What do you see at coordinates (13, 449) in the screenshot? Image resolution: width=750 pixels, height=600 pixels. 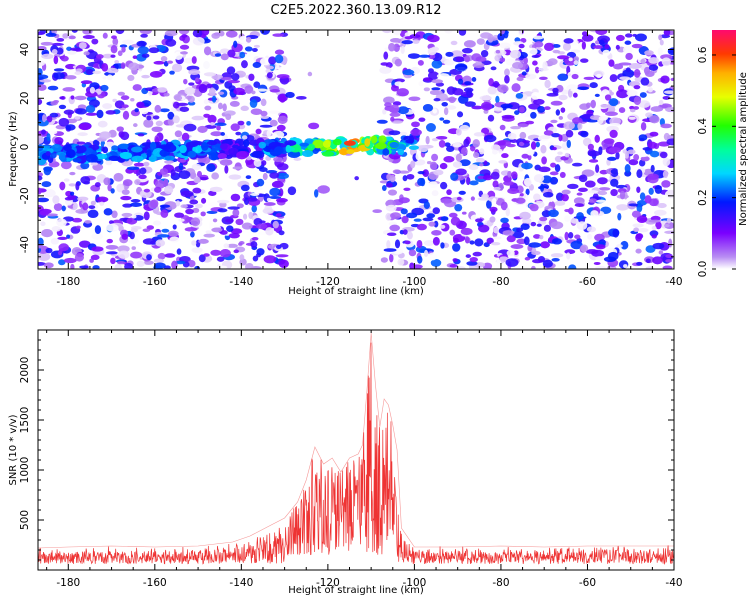 I see `snr-y-label: SNR (10 * v/v)` at bounding box center [13, 449].